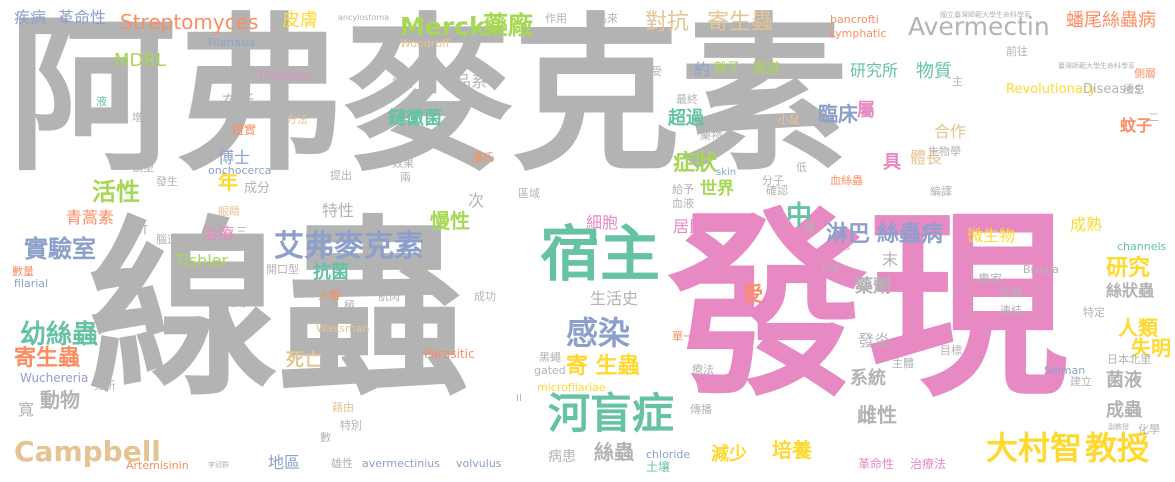  Describe the element at coordinates (1051, 89) in the screenshot. I see `word: Revolutionary` at that location.